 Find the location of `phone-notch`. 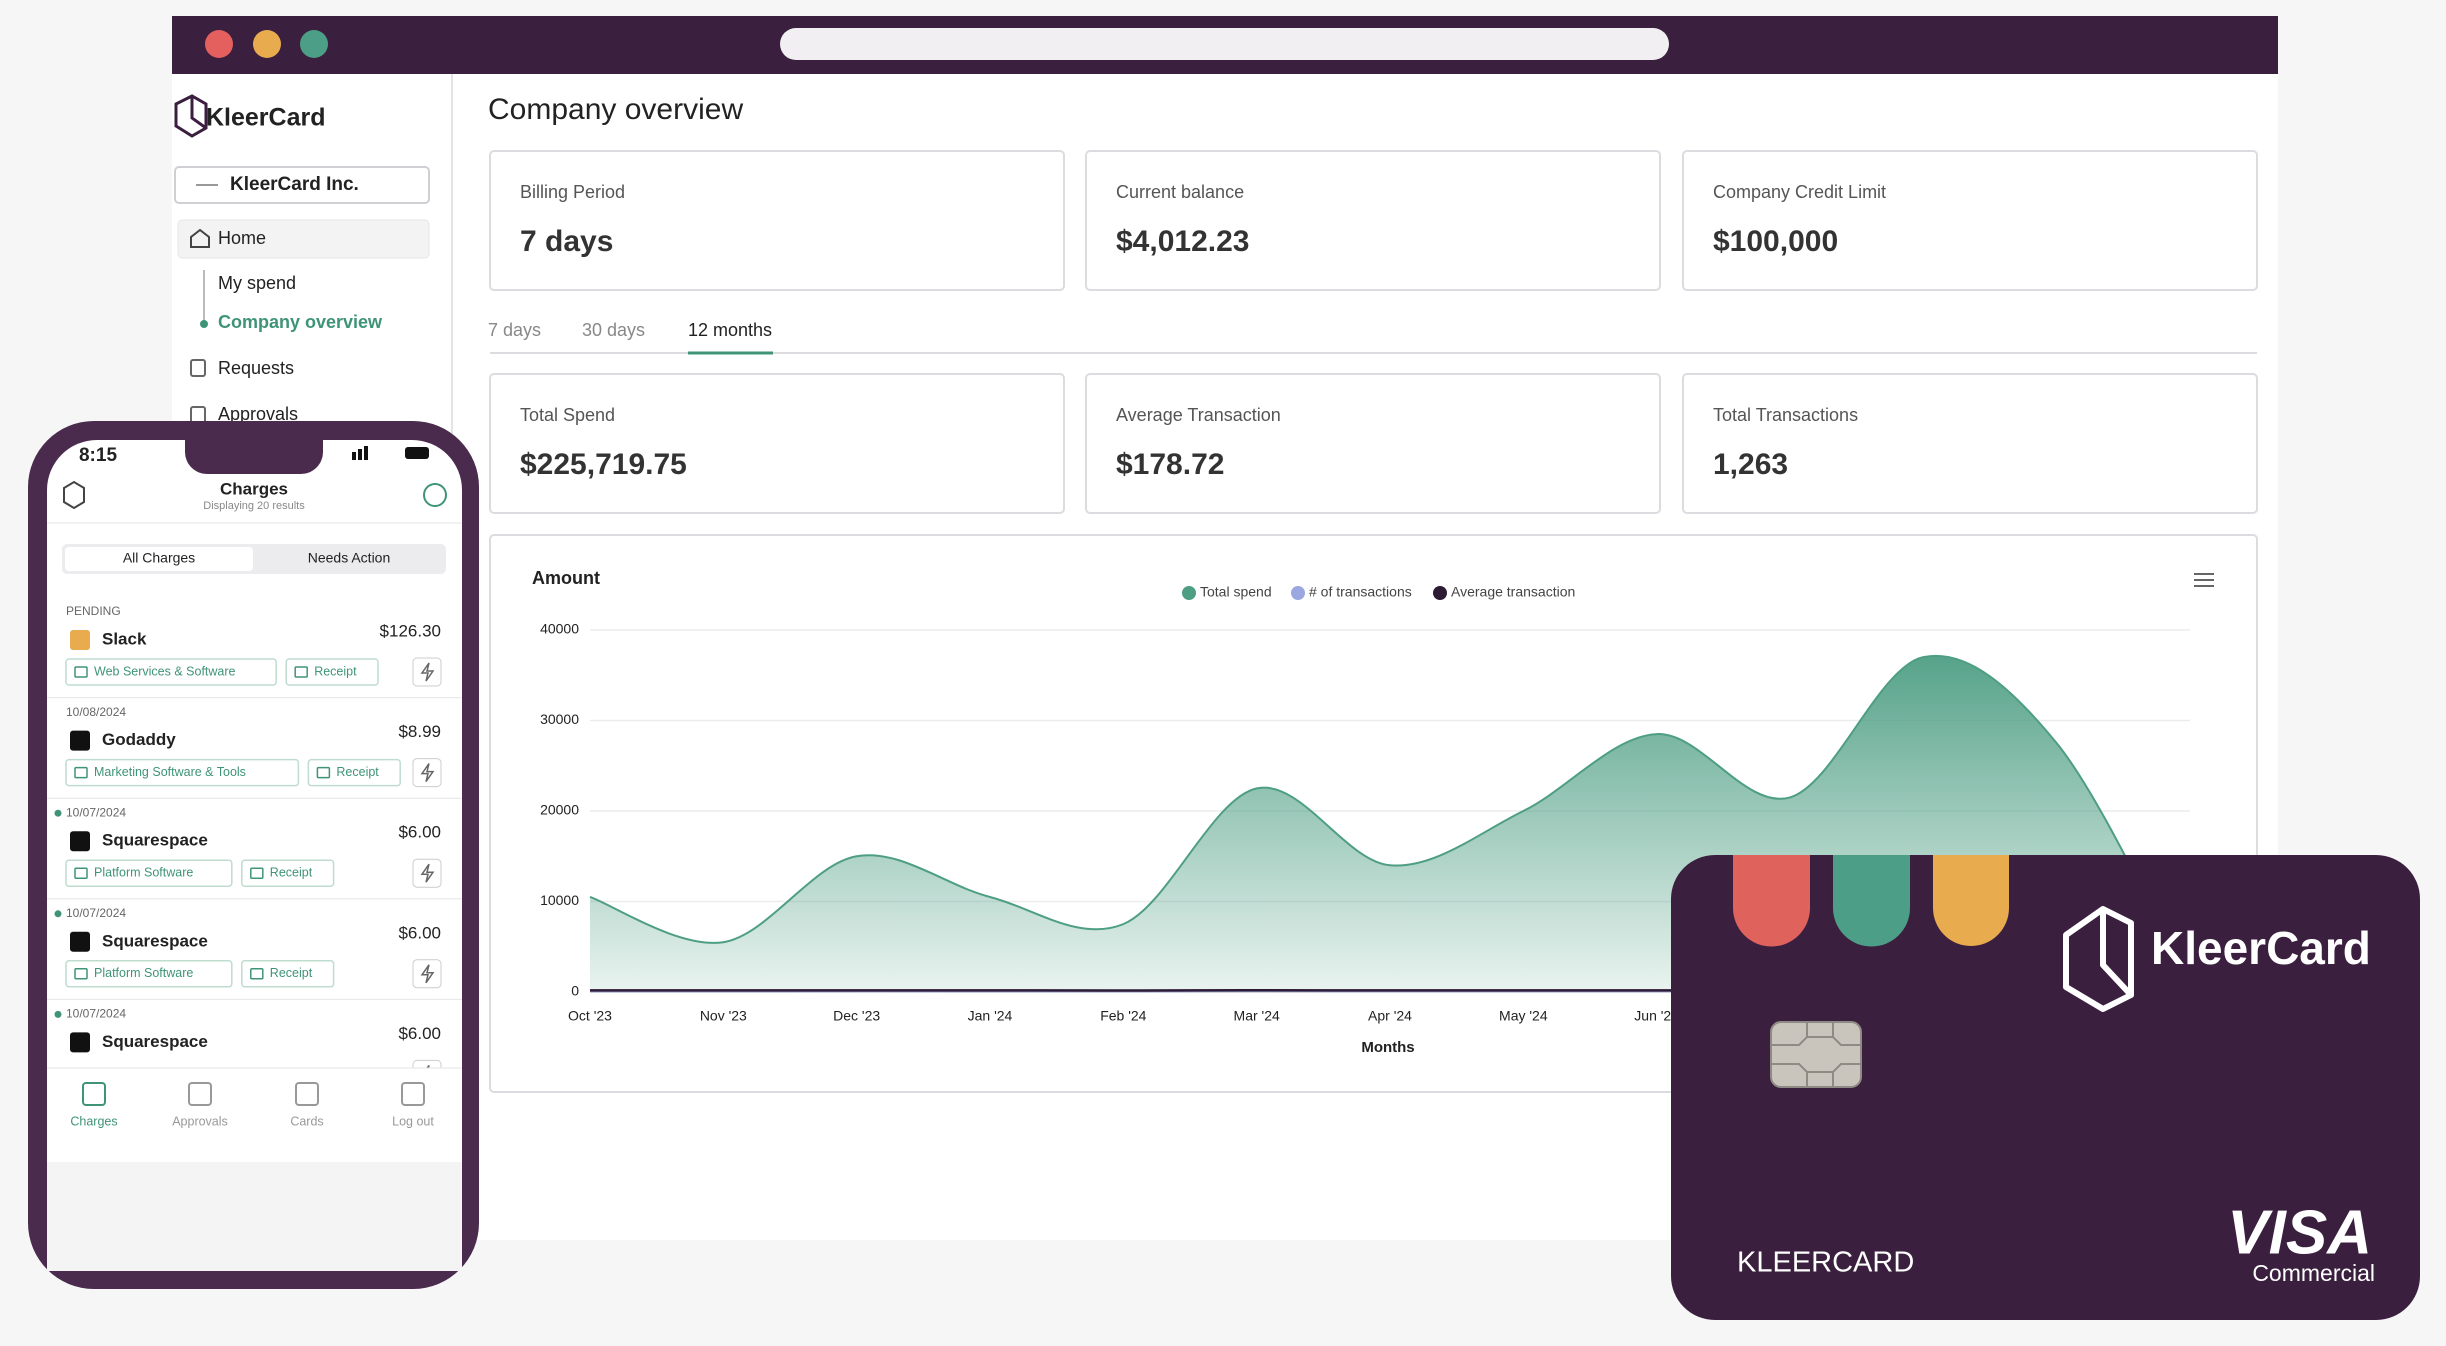

phone-notch is located at coordinates (254, 452).